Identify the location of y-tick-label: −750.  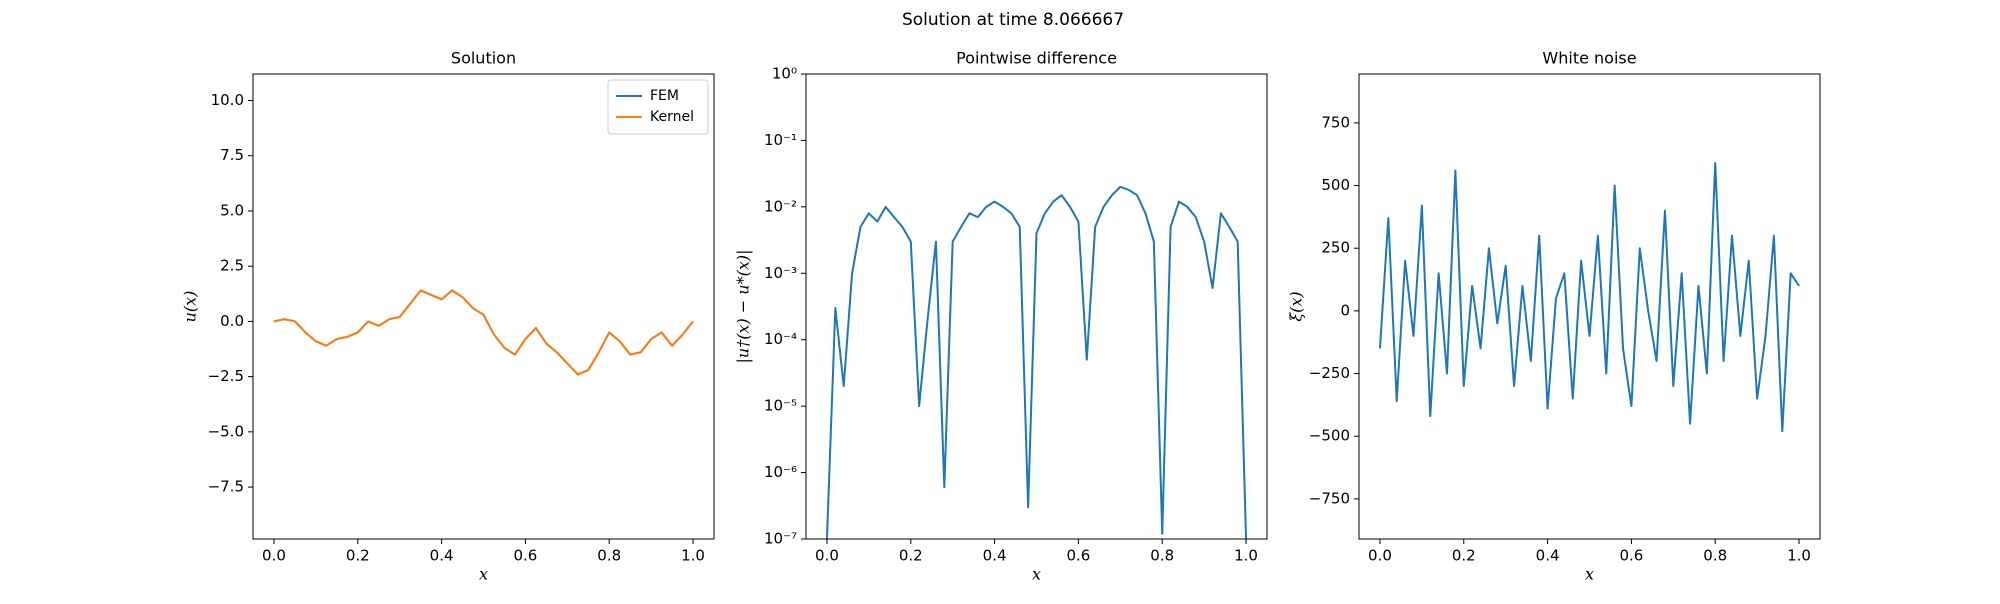
(1329, 498).